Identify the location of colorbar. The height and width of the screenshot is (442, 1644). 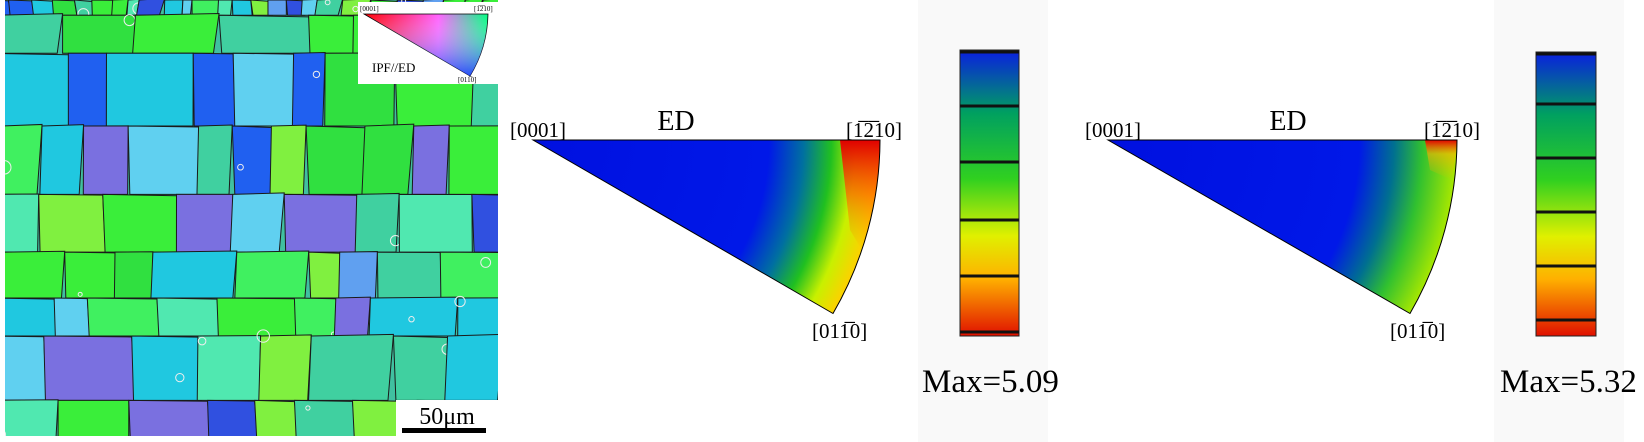
(989, 193).